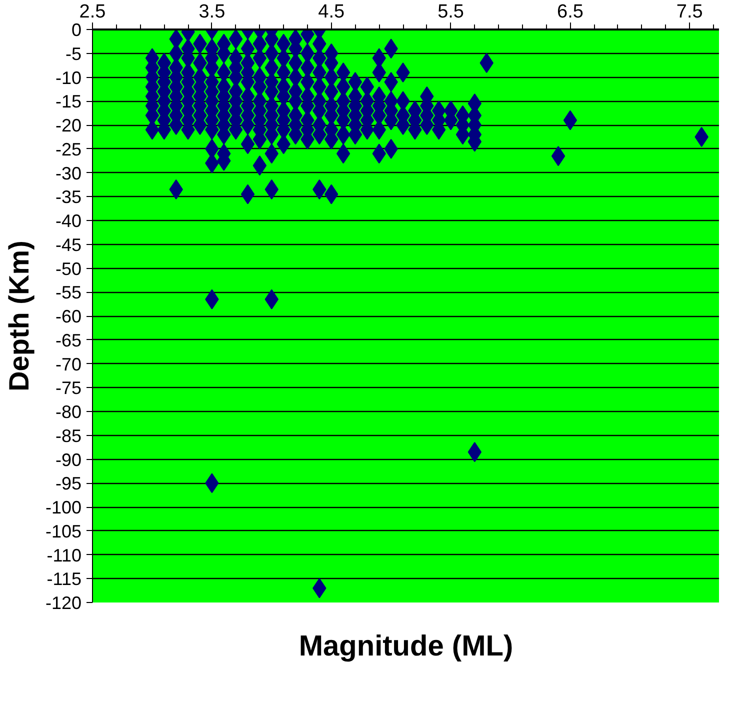  Describe the element at coordinates (451, 12) in the screenshot. I see `x-tick-label: 5.5` at that location.